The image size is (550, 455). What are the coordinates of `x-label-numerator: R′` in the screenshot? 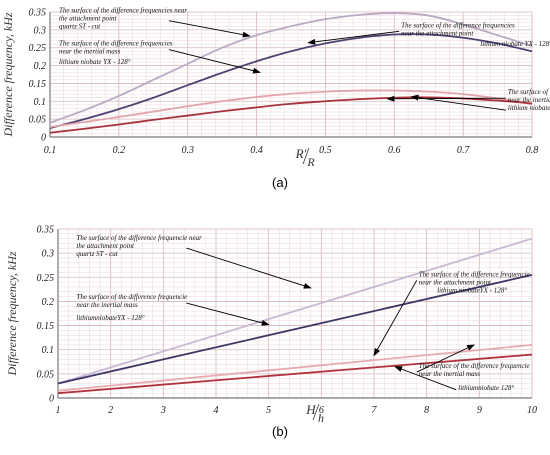 It's located at (301, 153).